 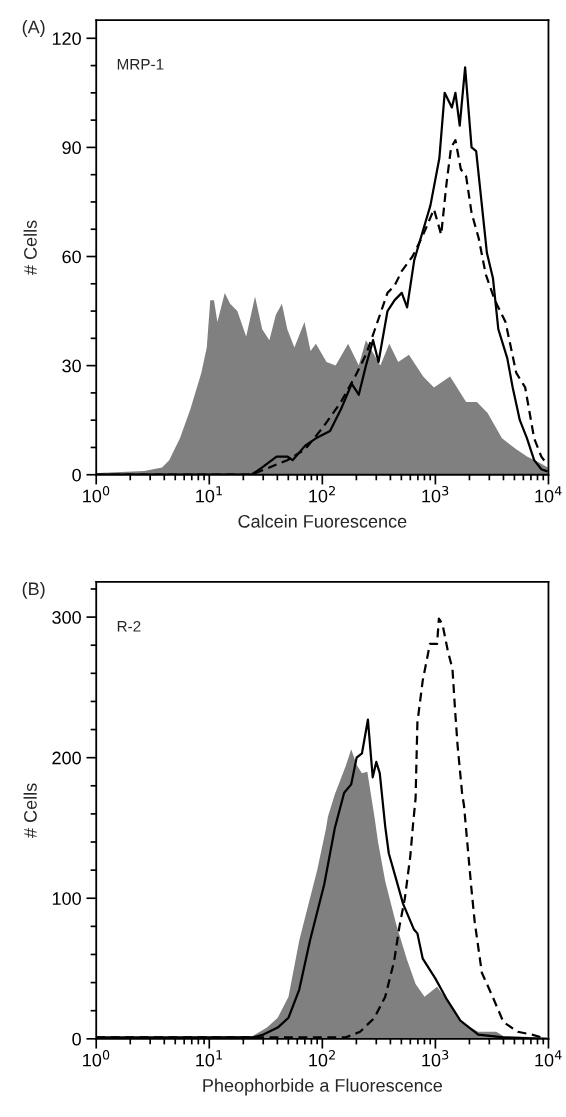 I want to click on x-axis-title: Pheophorbide a Fluorescence, so click(x=322, y=1087).